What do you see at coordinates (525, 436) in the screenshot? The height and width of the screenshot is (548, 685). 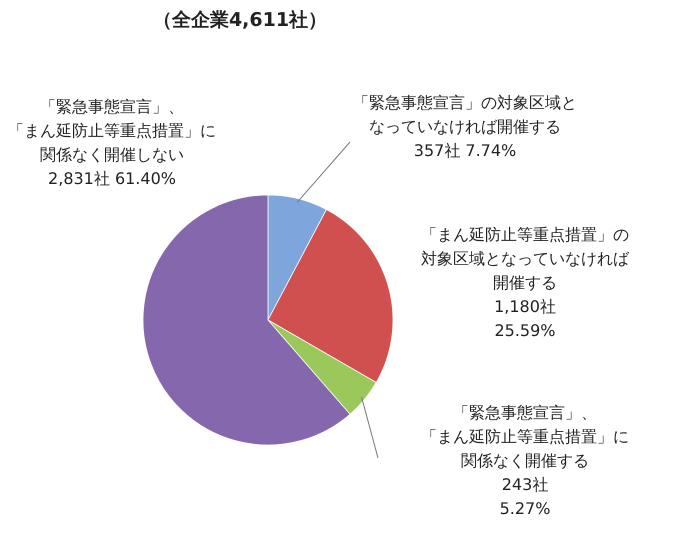 I see `slice-label: 「緊急事態宣言」、「まん延防止等重点措置」に関係なく開催する` at bounding box center [525, 436].